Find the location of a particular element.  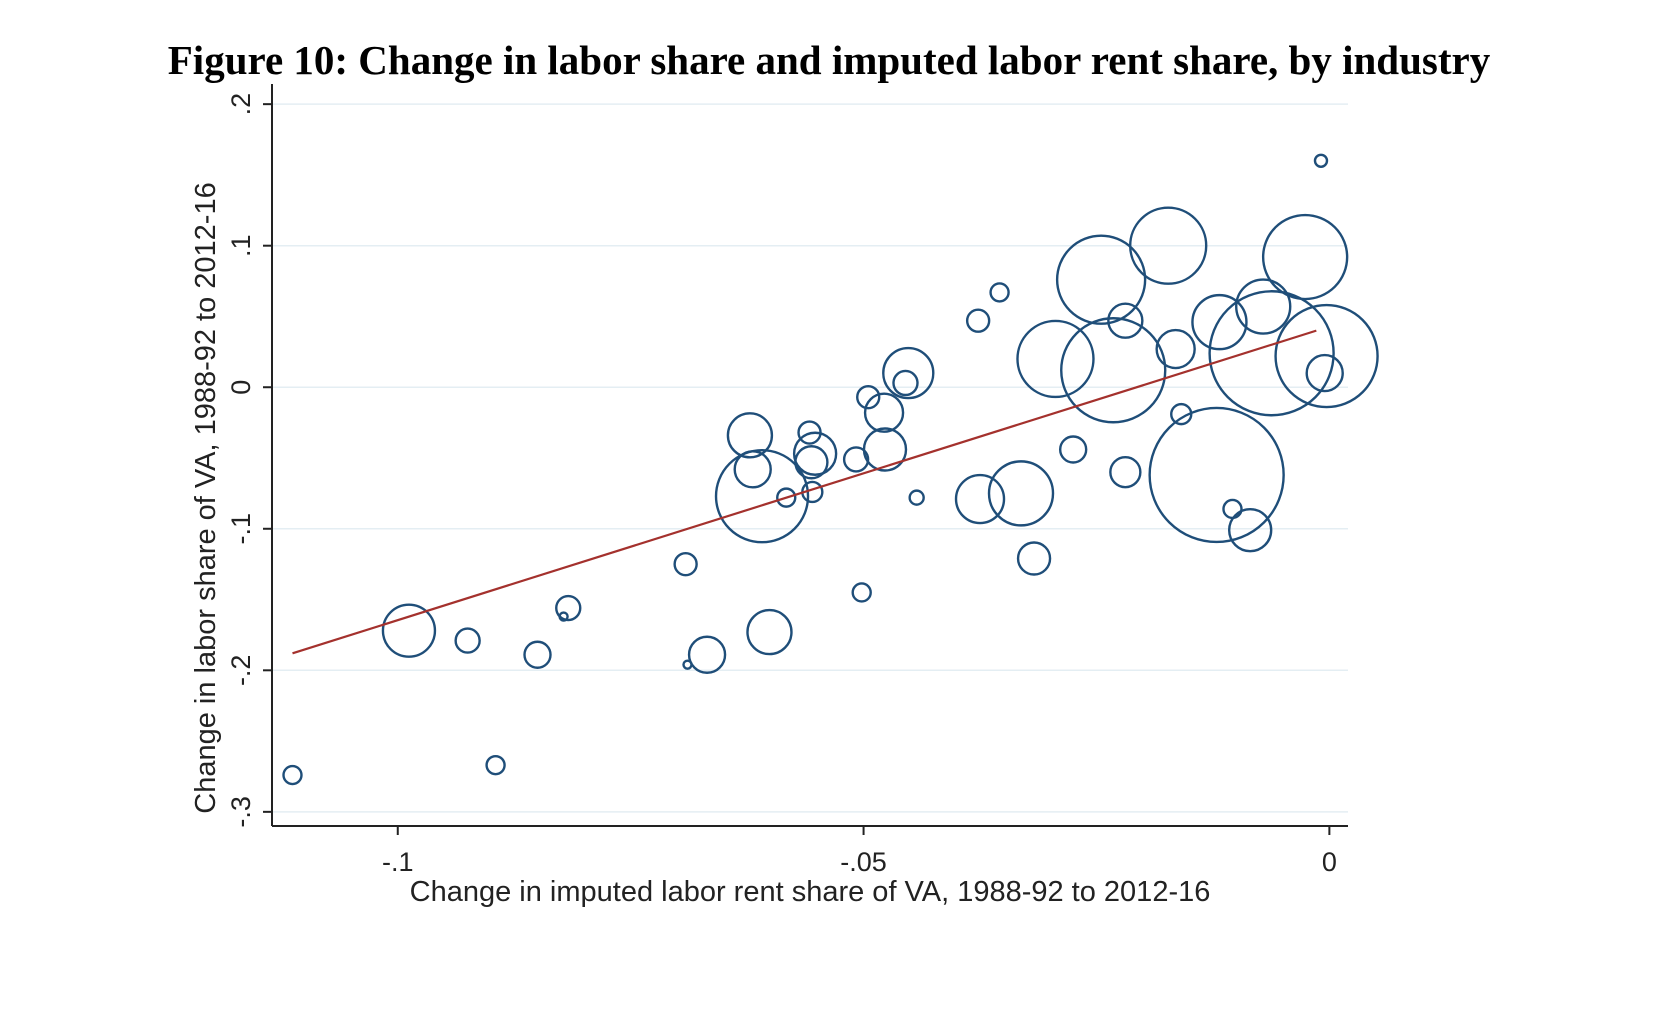

x-tick-label: -.05 is located at coordinates (863, 862).